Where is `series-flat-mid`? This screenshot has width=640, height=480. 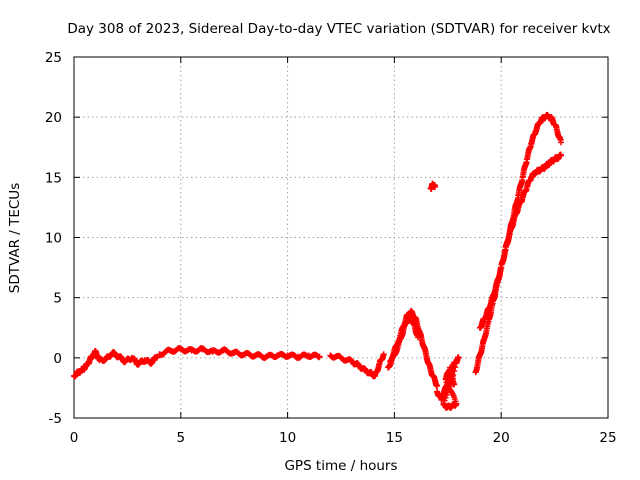 series-flat-mid is located at coordinates (239, 353).